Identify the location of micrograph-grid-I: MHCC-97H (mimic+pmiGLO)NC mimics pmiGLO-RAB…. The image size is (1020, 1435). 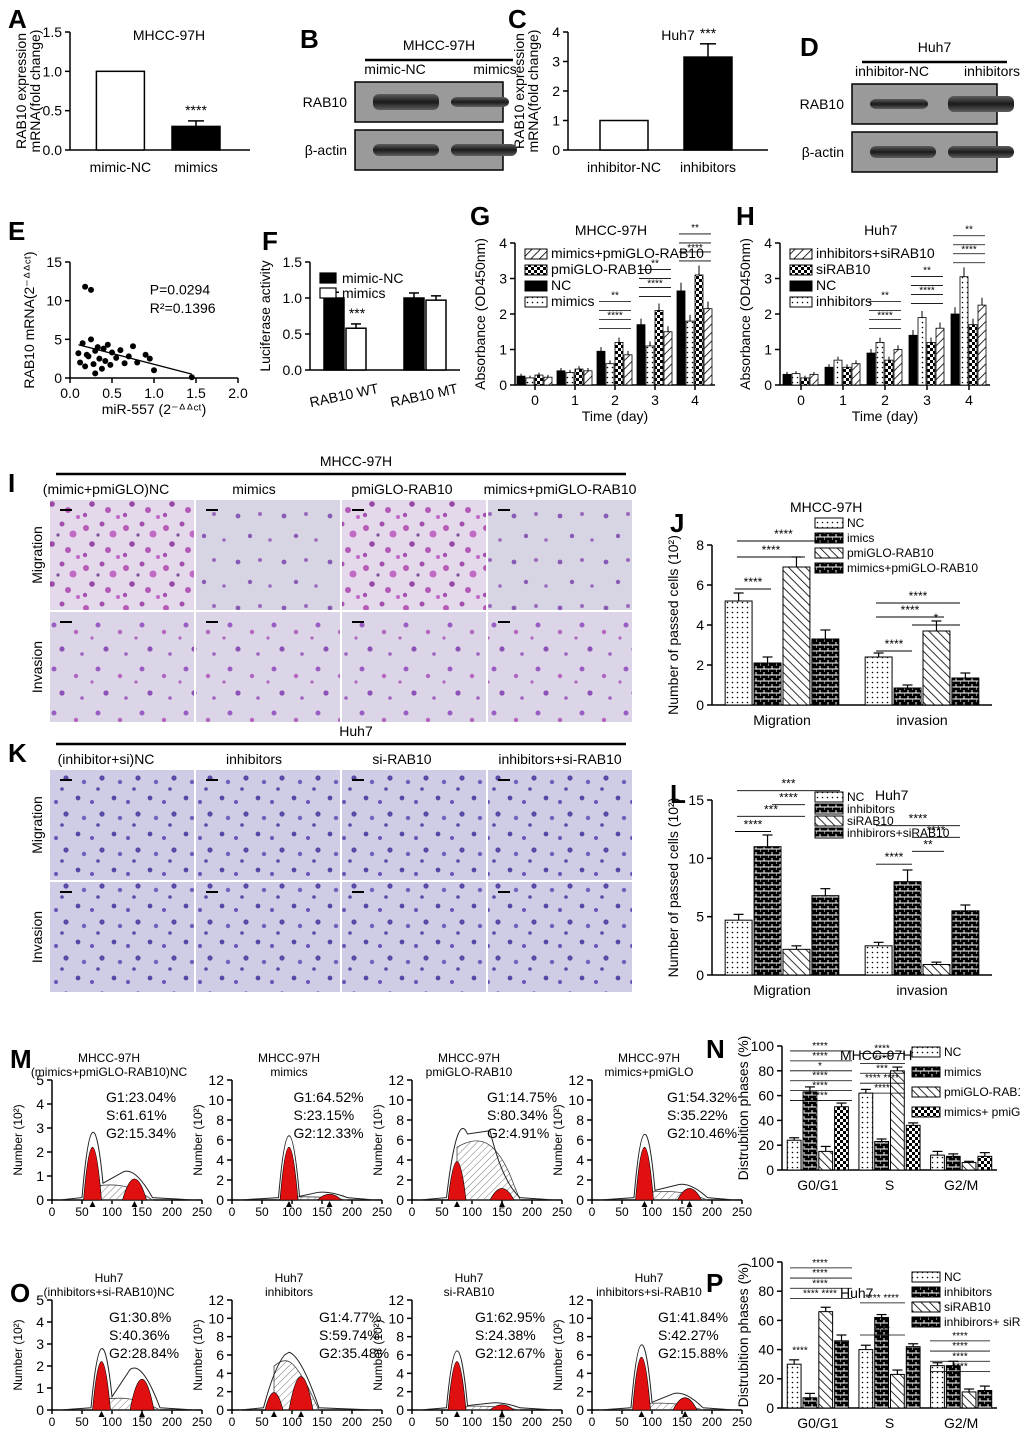
(333, 587).